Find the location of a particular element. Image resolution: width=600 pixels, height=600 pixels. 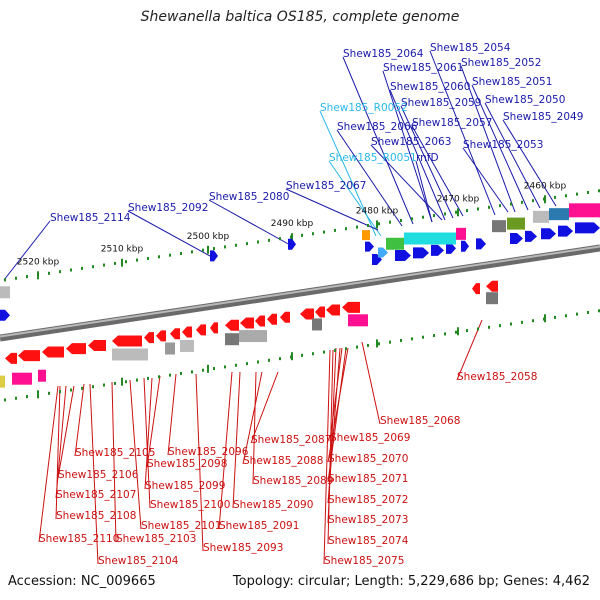

forward-gene-label: Shew185_2057 is located at coordinates (452, 123).